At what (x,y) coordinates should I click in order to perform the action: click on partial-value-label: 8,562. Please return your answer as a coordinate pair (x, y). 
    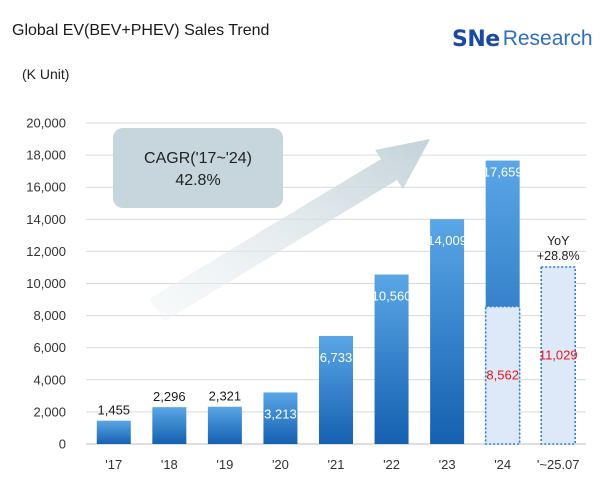
    Looking at the image, I should click on (502, 374).